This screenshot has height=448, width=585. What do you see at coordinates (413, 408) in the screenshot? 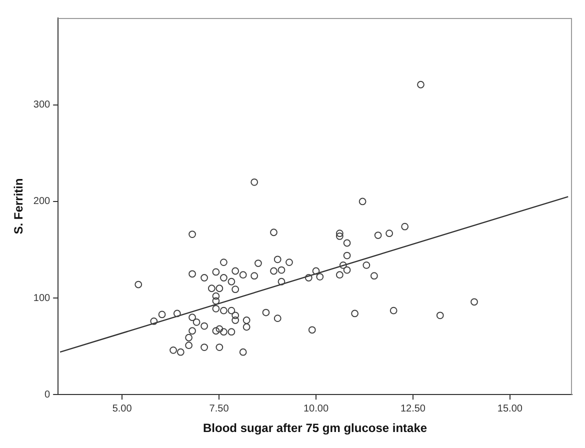
I see `x-tick-label: 12.50` at bounding box center [413, 408].